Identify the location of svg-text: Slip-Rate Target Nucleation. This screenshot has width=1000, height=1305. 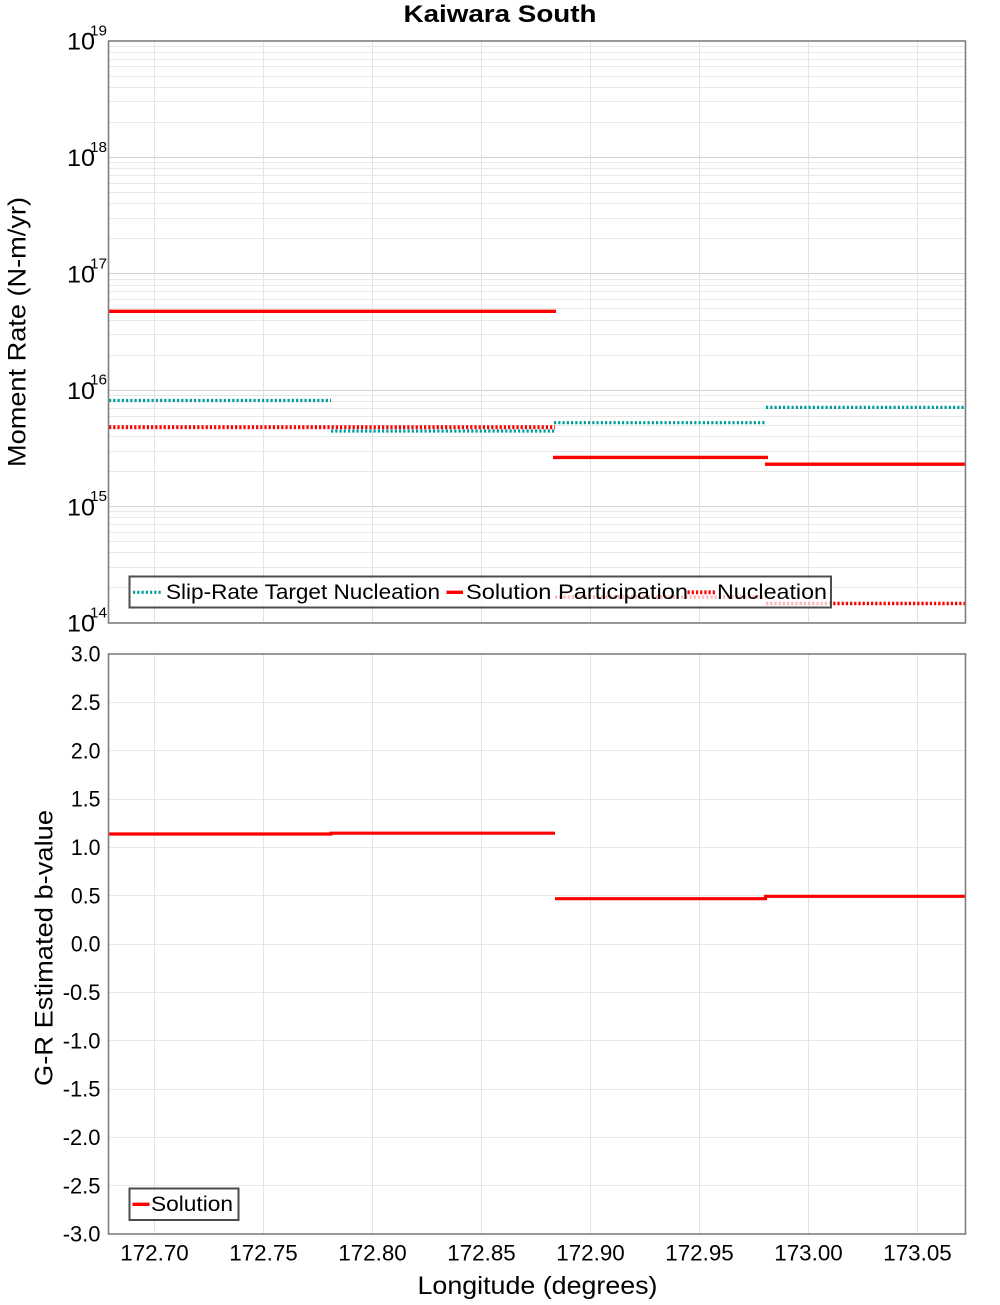
(303, 592).